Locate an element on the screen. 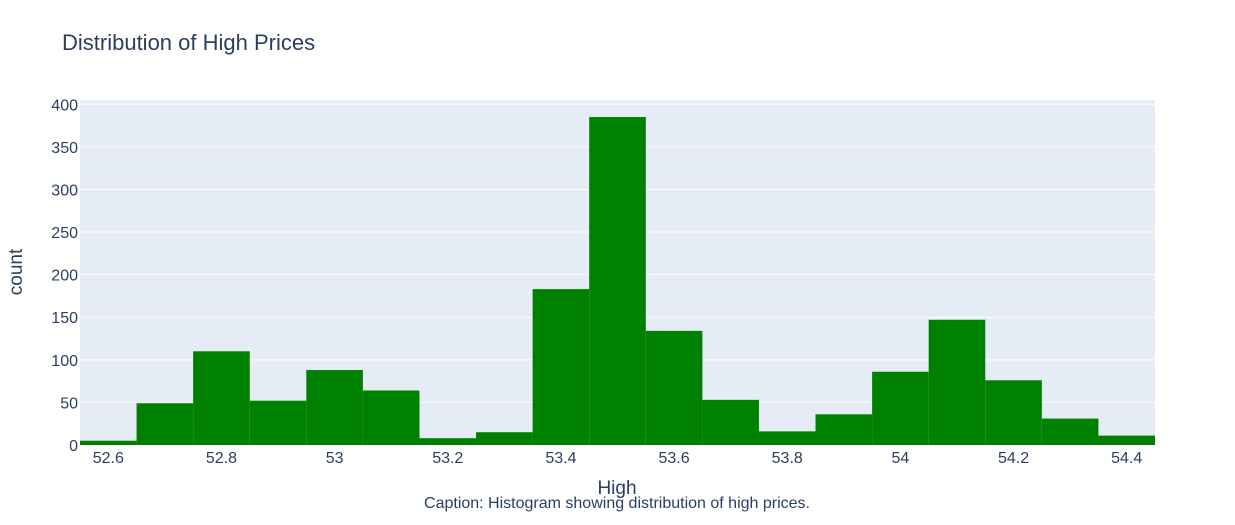  x-tick-label: 52.6 is located at coordinates (108, 458).